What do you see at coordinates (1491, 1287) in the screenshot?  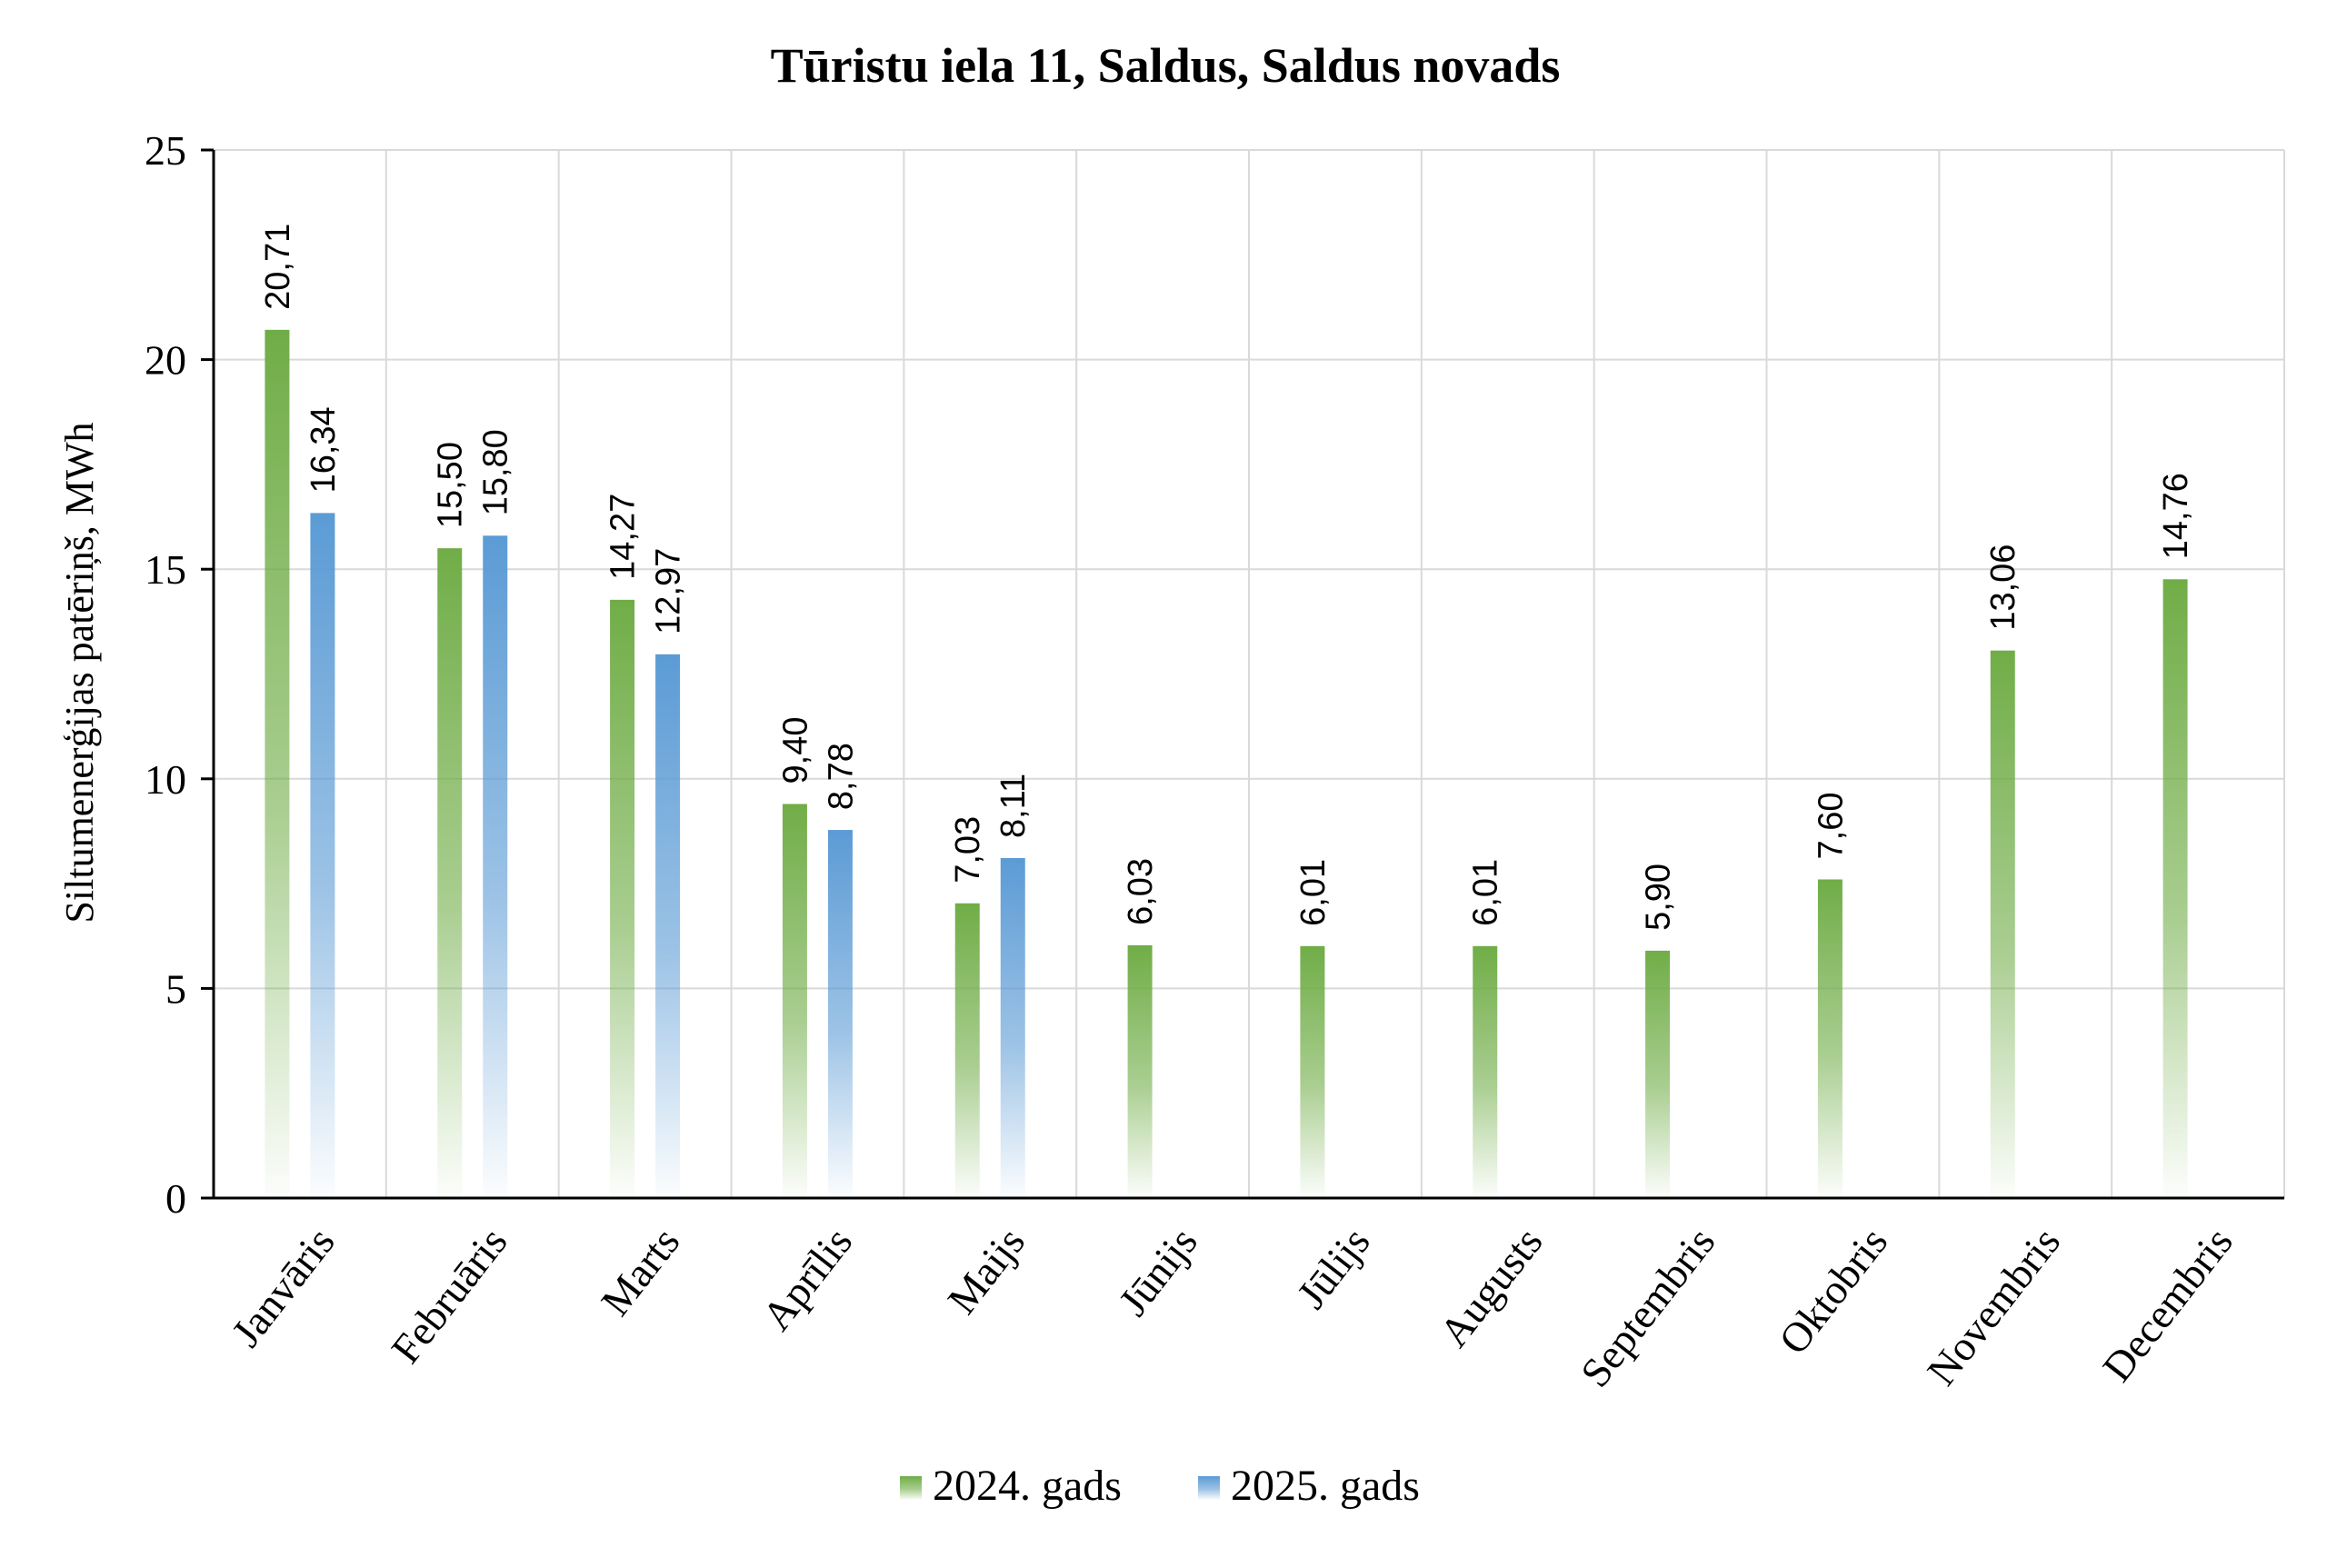 I see `x-tick-label: Augusts` at bounding box center [1491, 1287].